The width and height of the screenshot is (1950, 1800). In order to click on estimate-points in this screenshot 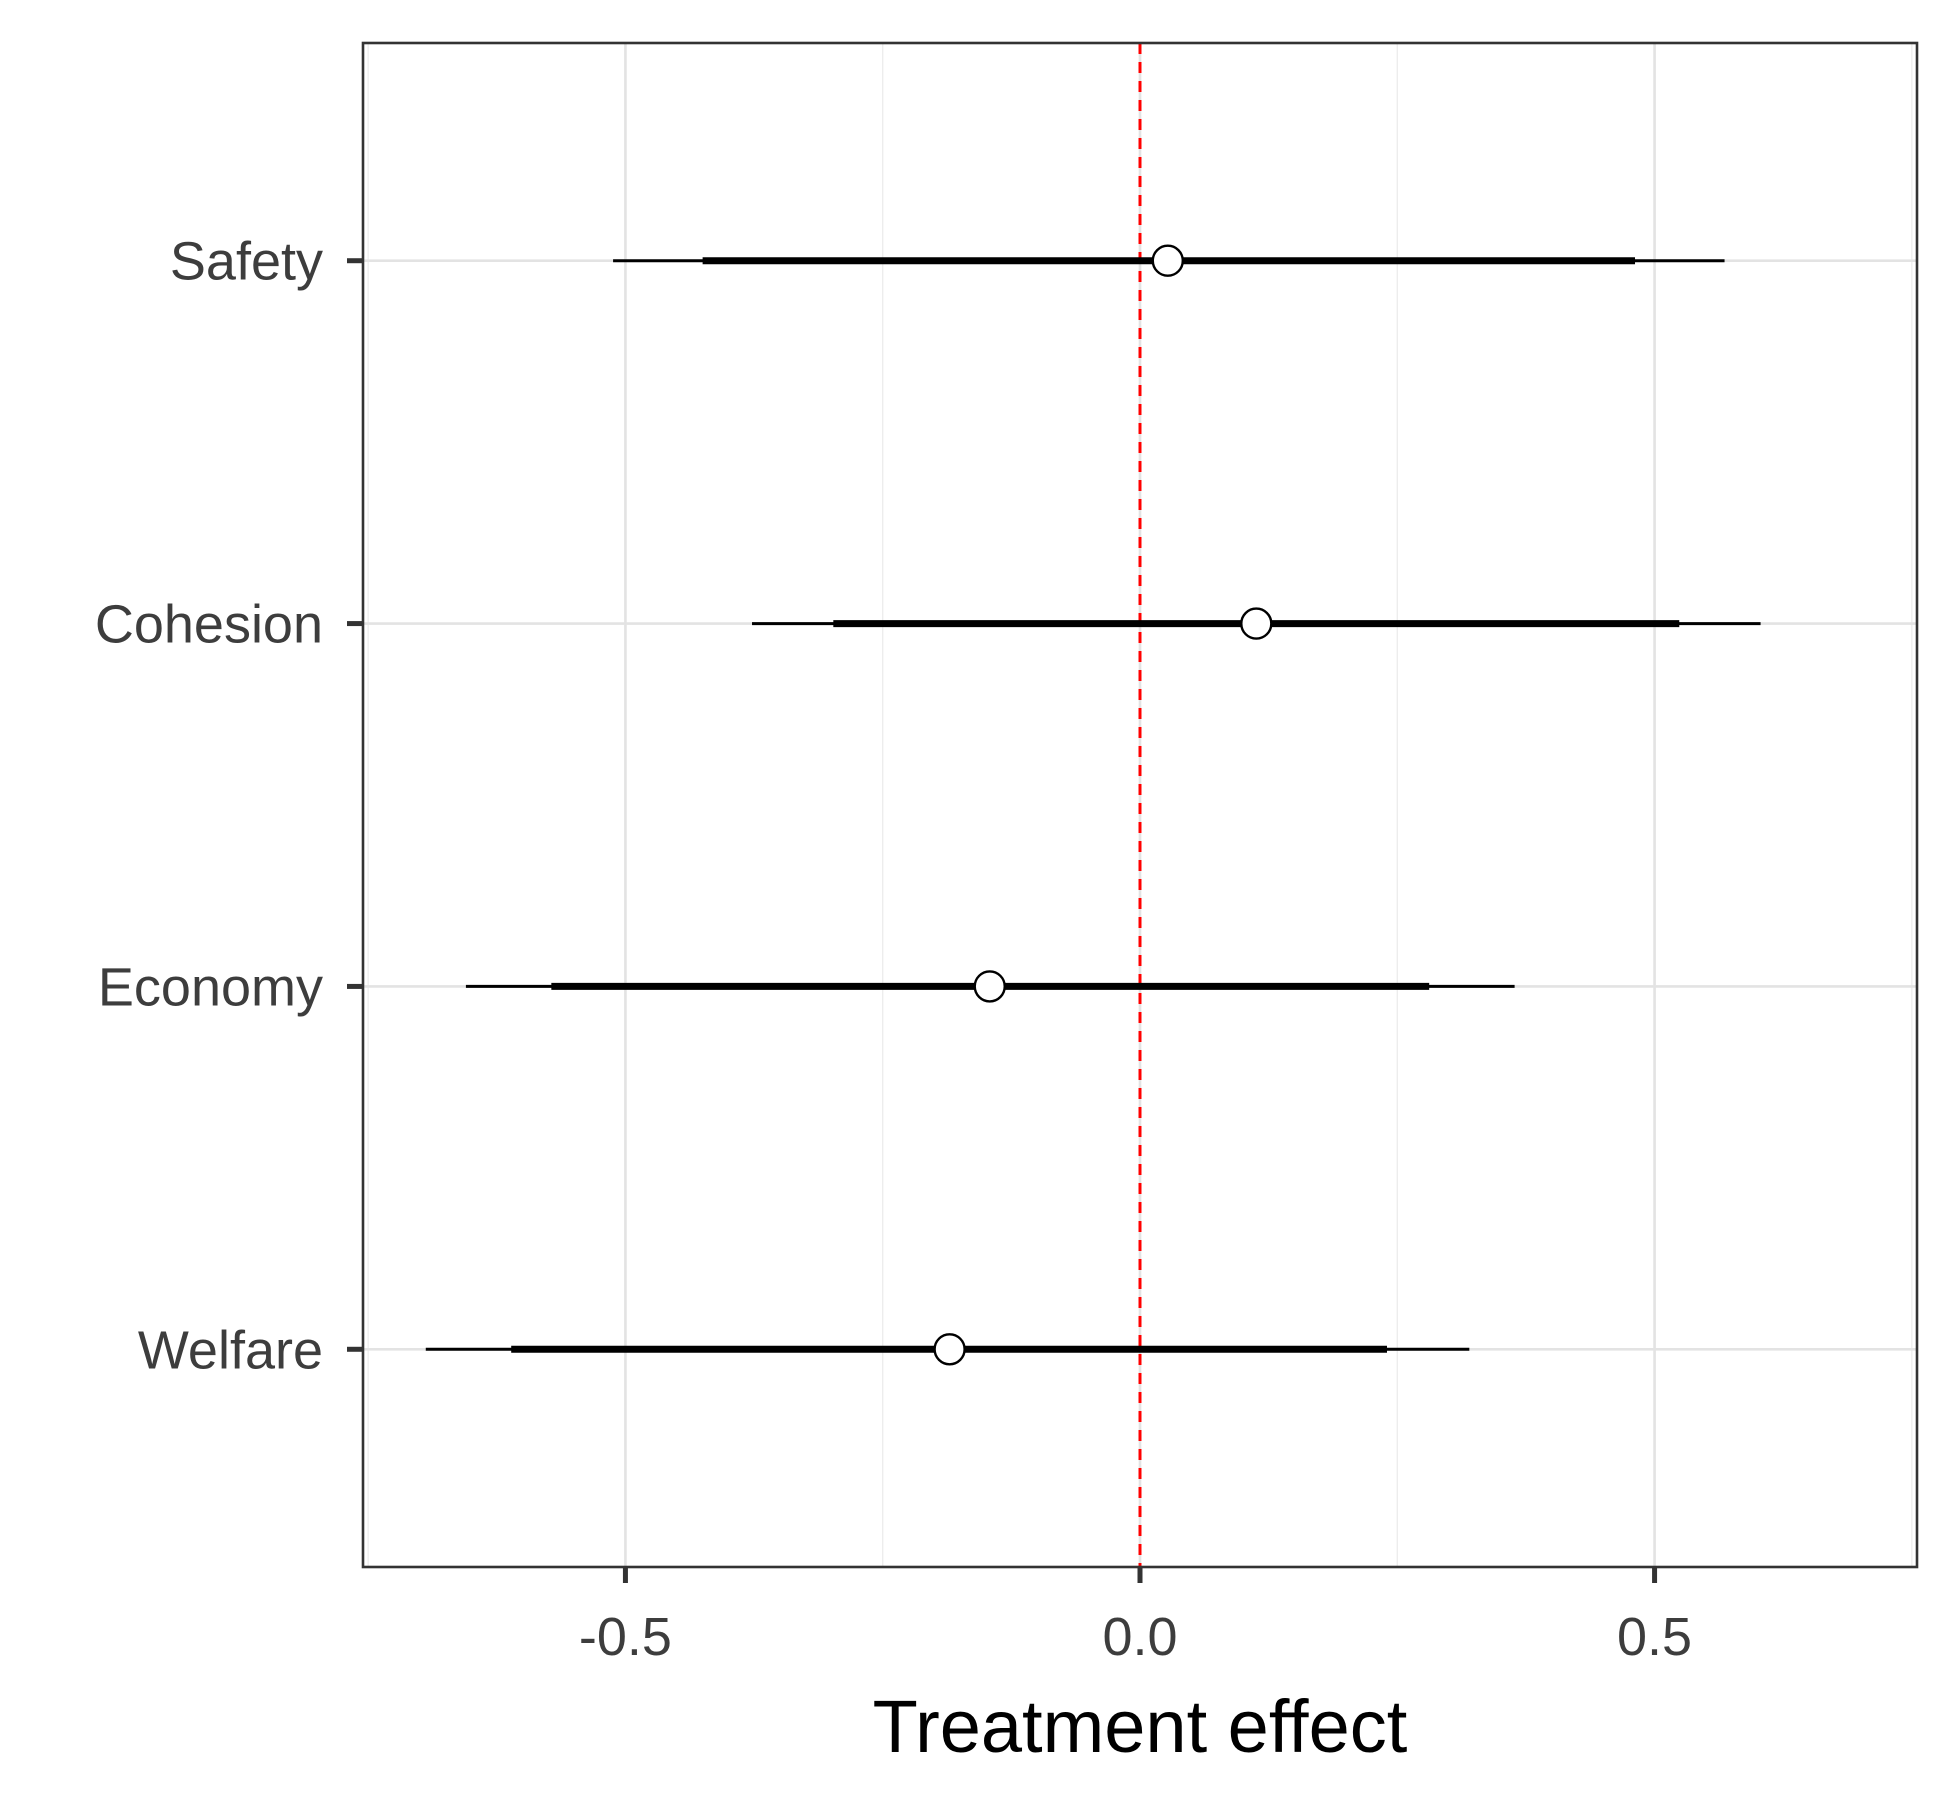, I will do `click(1103, 805)`.